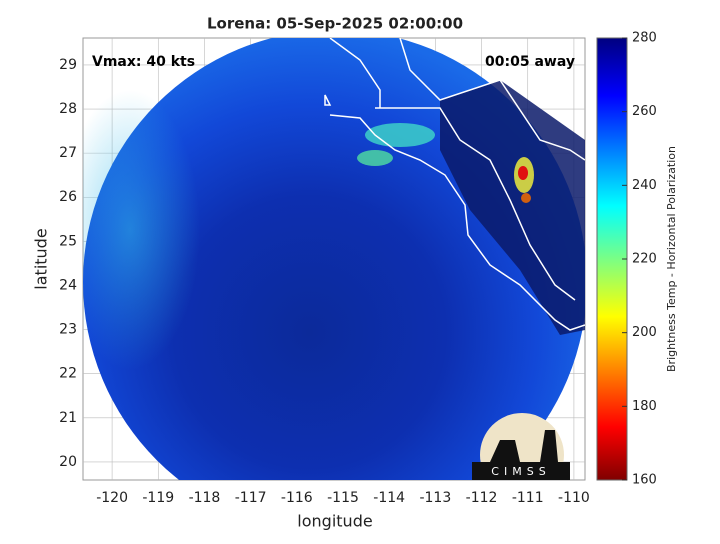 The image size is (720, 544). Describe the element at coordinates (482, 498) in the screenshot. I see `x-tick-label: -112` at that location.